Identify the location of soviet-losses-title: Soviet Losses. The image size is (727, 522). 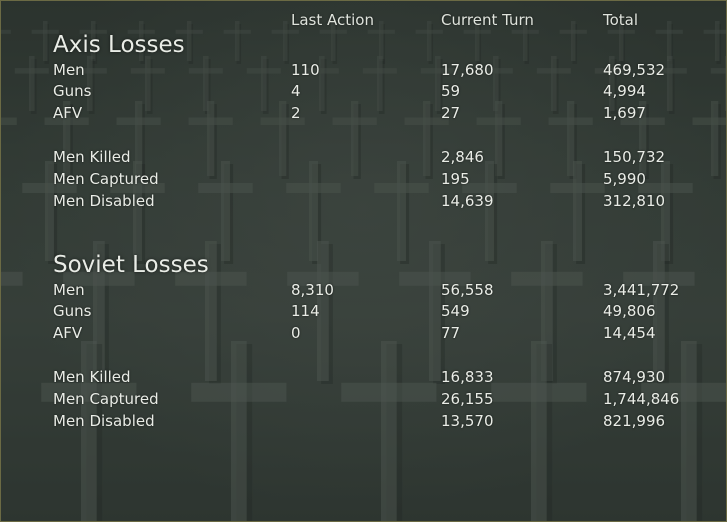
(131, 265).